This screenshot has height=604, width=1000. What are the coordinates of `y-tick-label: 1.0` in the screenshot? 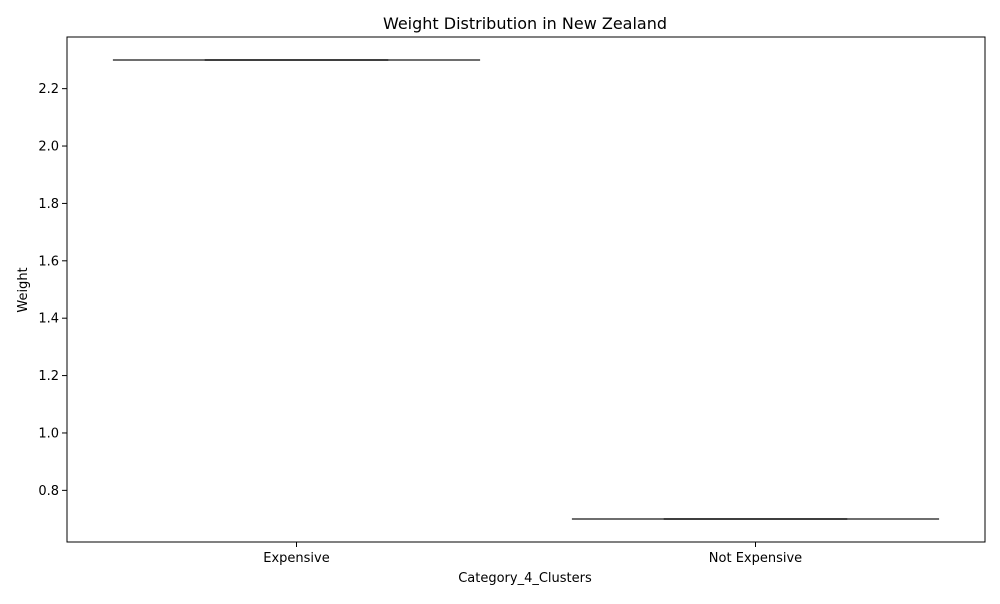 It's located at (48, 433).